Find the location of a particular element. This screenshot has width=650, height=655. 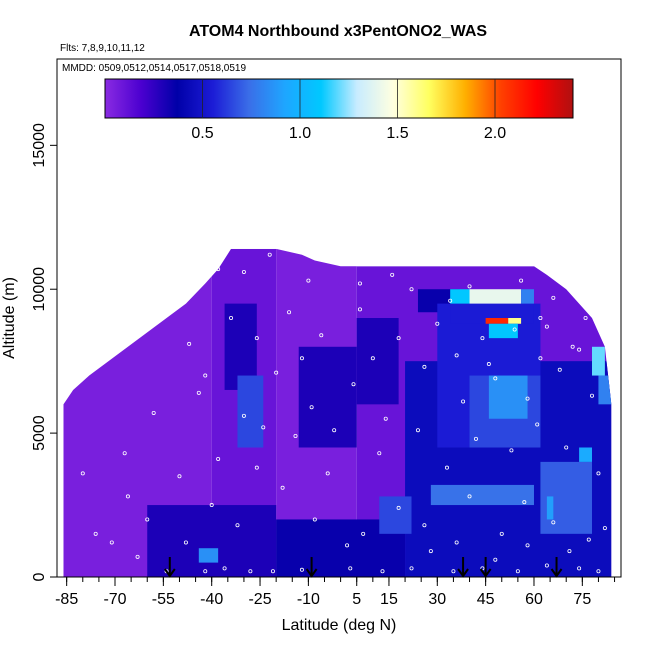

dates-caption: MMDD: 0509,0512,0514,0517,0518,0519 is located at coordinates (154, 68).